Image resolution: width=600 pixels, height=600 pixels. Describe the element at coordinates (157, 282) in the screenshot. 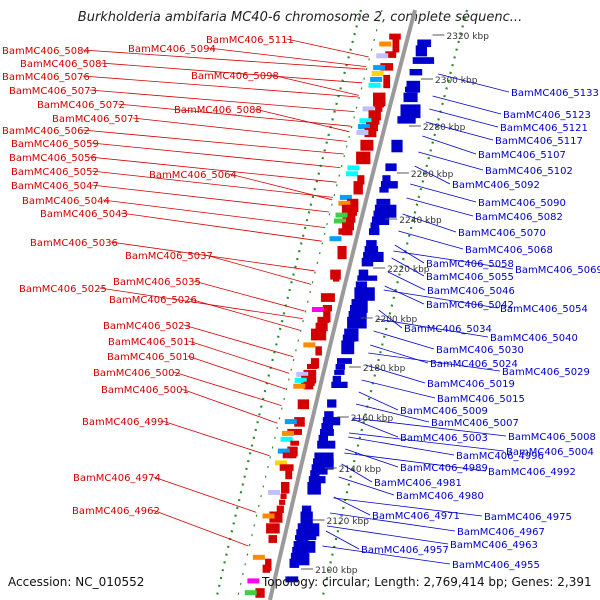

I see `gene-label-forward: BamMC406_5035` at that location.